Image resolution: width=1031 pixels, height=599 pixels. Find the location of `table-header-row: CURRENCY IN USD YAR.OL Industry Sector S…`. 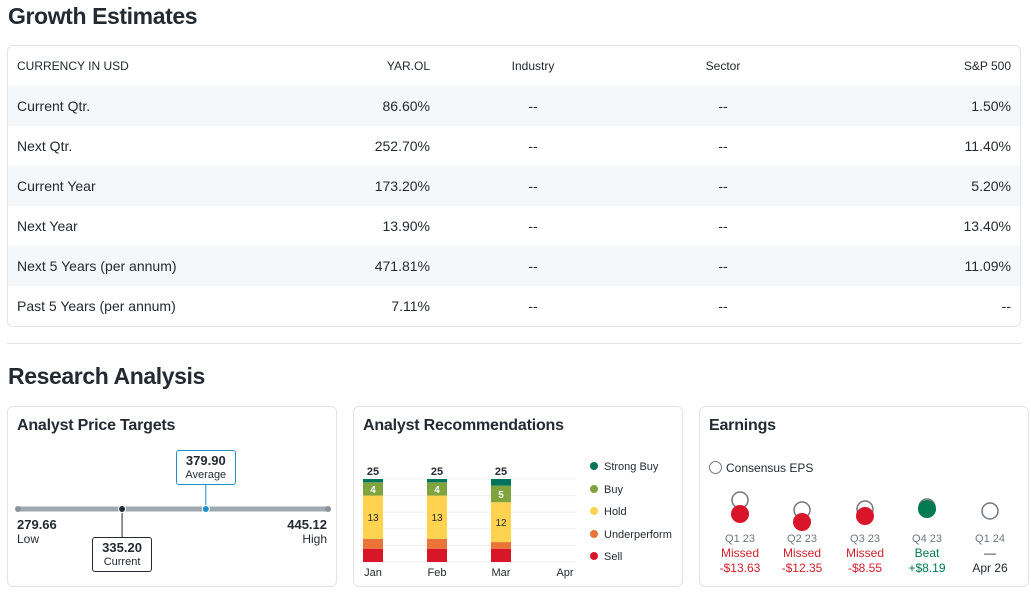

table-header-row: CURRENCY IN USD YAR.OL Industry Sector S… is located at coordinates (514, 66).